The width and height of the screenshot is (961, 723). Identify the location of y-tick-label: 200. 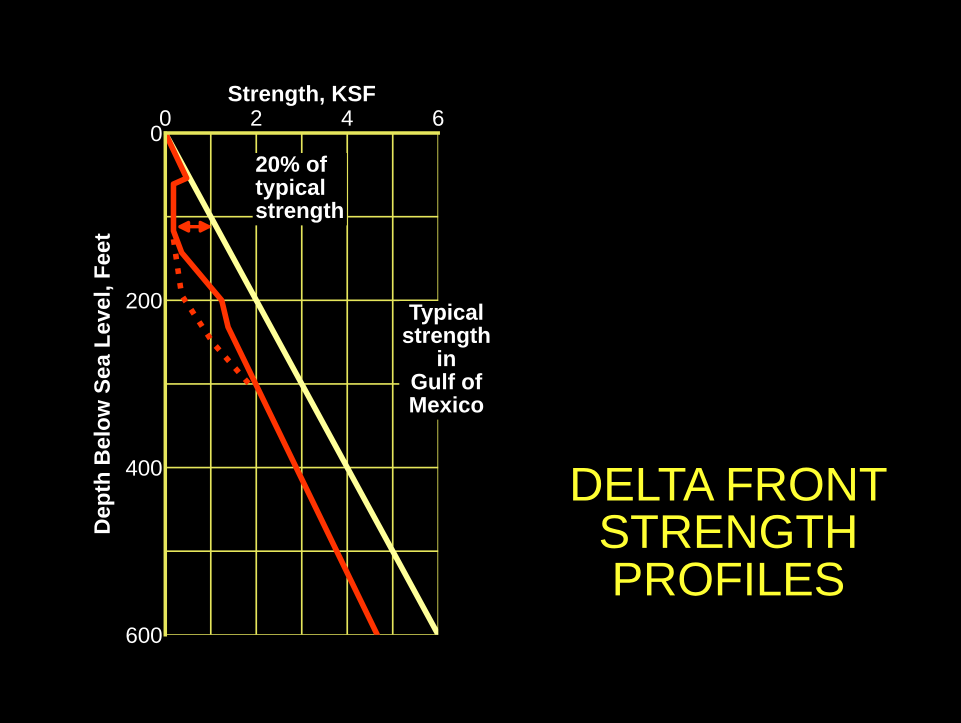
(144, 300).